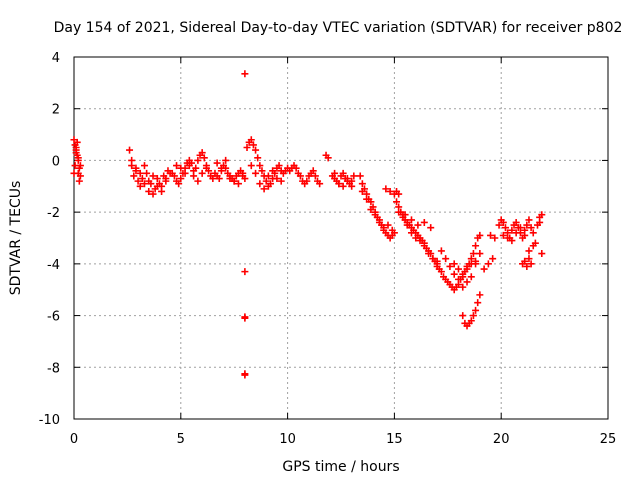 The width and height of the screenshot is (640, 480). I want to click on y-tick-label: 2, so click(56, 110).